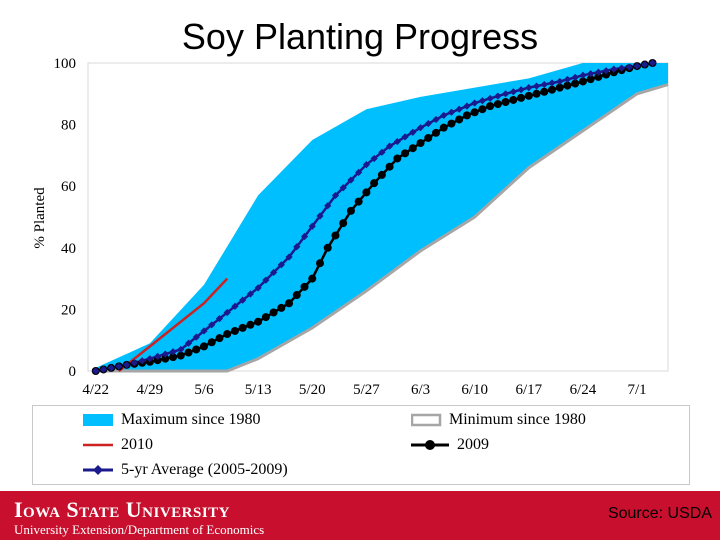  What do you see at coordinates (258, 390) in the screenshot?
I see `x-tick-label: 5/13` at bounding box center [258, 390].